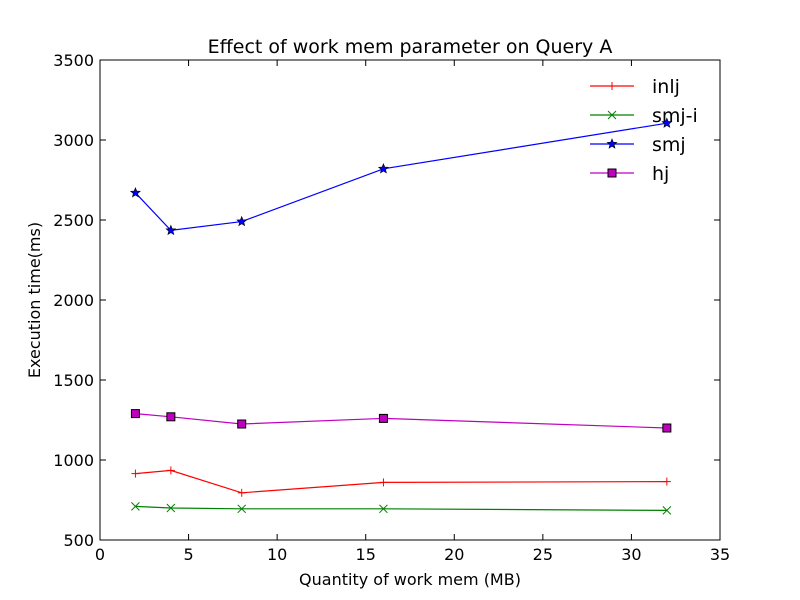 The image size is (800, 600). I want to click on y-tick-label: 3000, so click(73, 140).